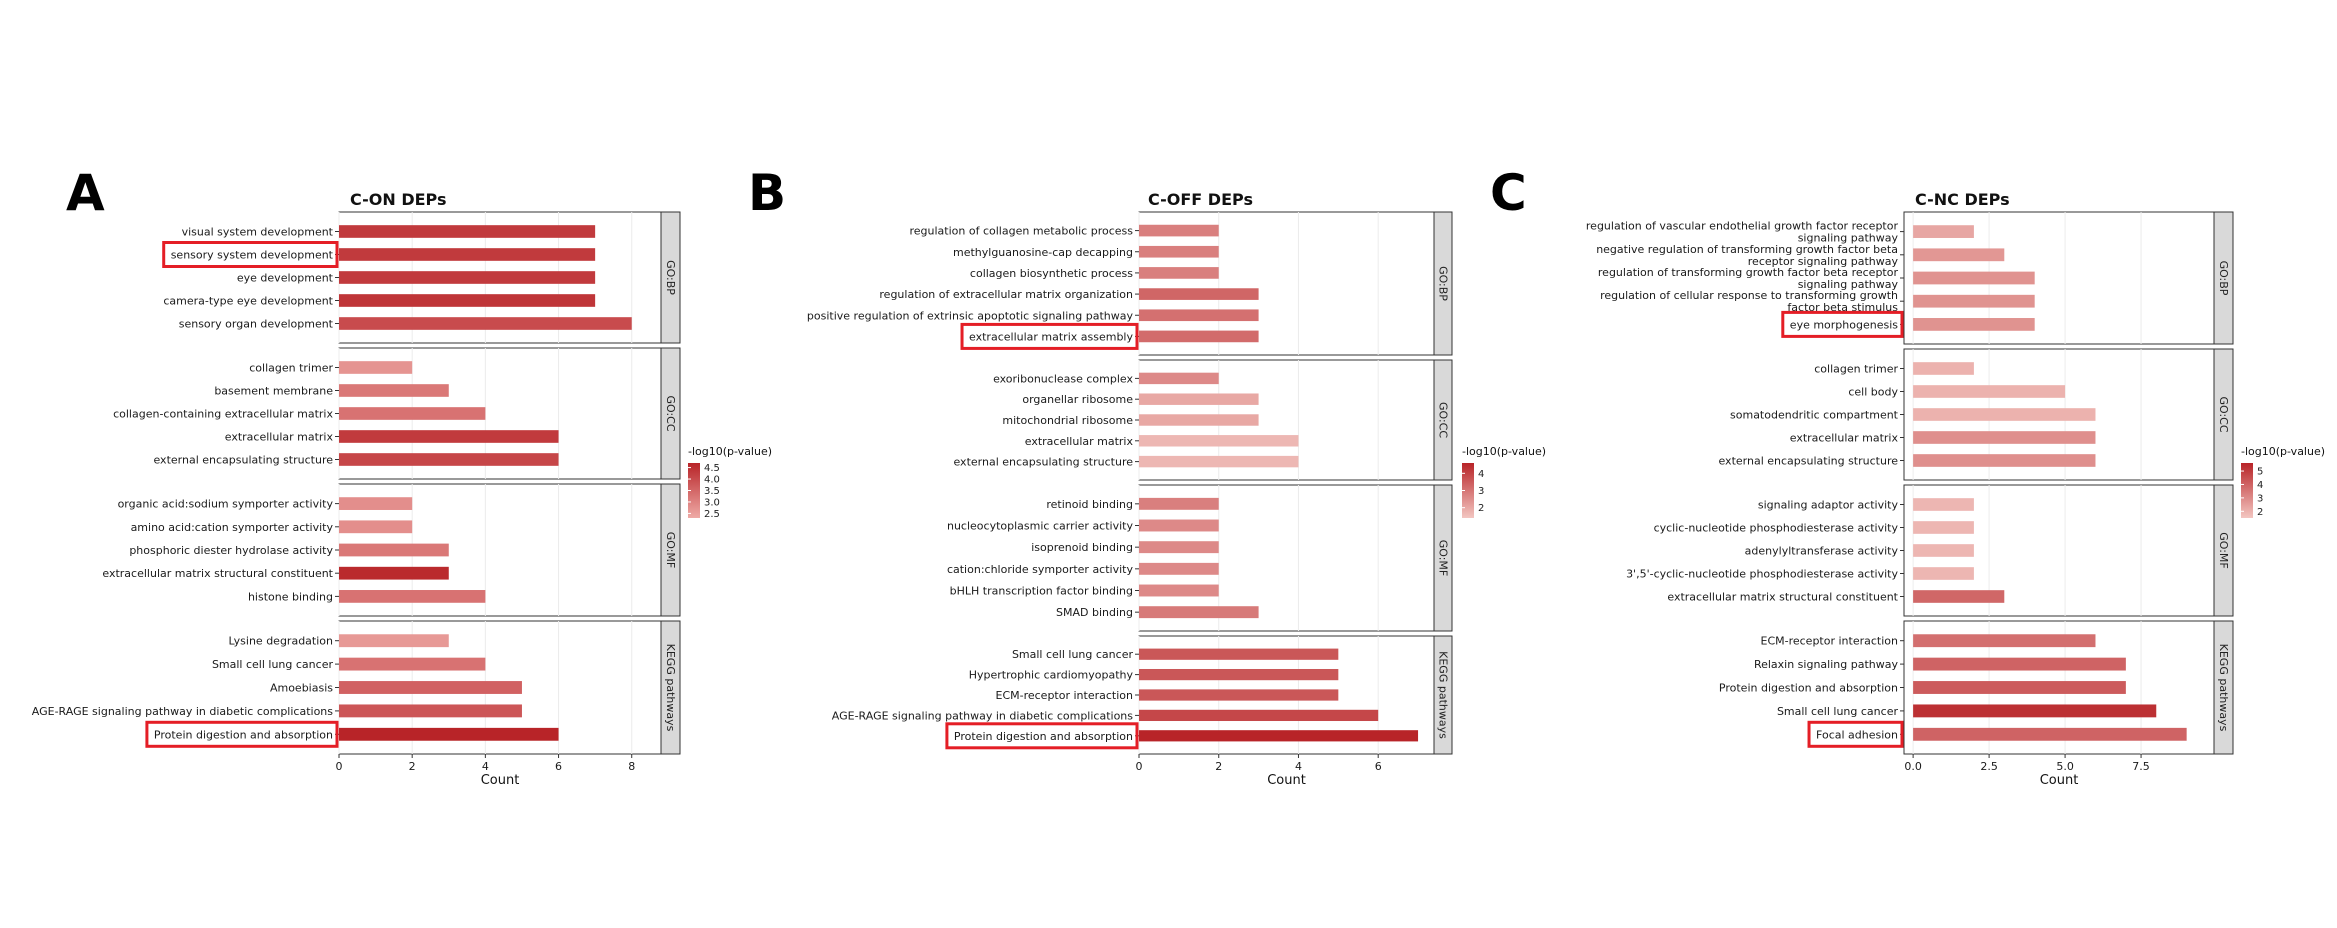 The width and height of the screenshot is (2337, 928). What do you see at coordinates (281, 641) in the screenshot?
I see `term-label: Lysine degradation` at bounding box center [281, 641].